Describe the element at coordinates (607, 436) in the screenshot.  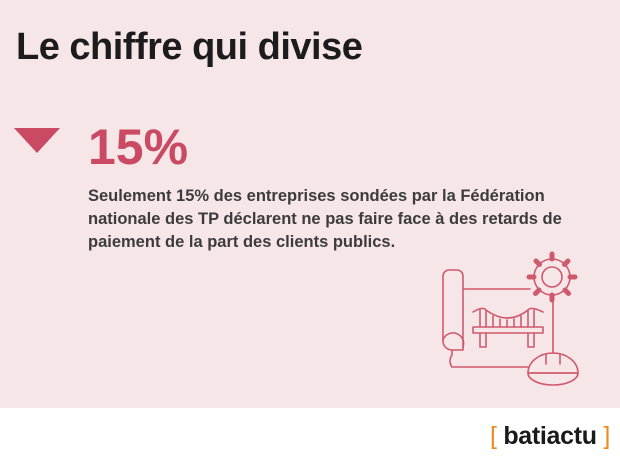
I see `logo-bracket-close: ]` at that location.